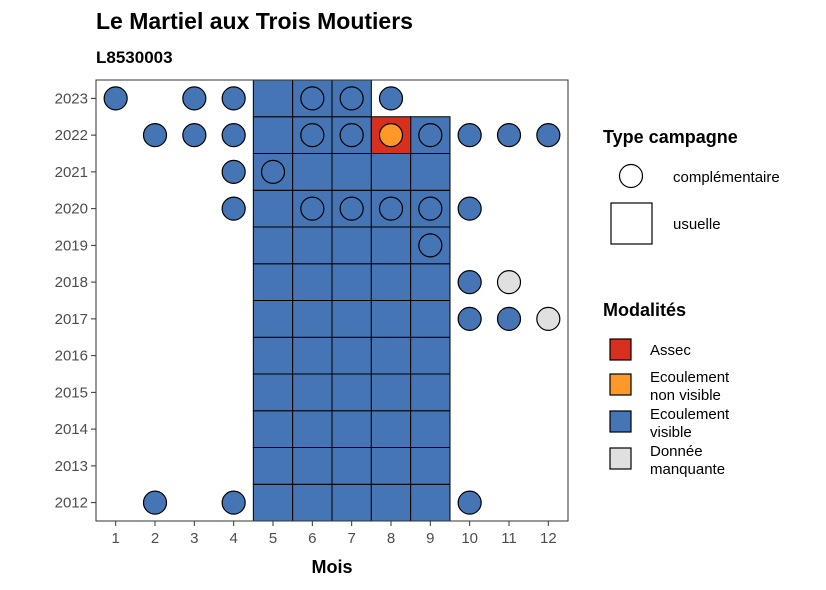 This screenshot has width=826, height=590. What do you see at coordinates (430, 538) in the screenshot?
I see `x-tick-label: 9` at bounding box center [430, 538].